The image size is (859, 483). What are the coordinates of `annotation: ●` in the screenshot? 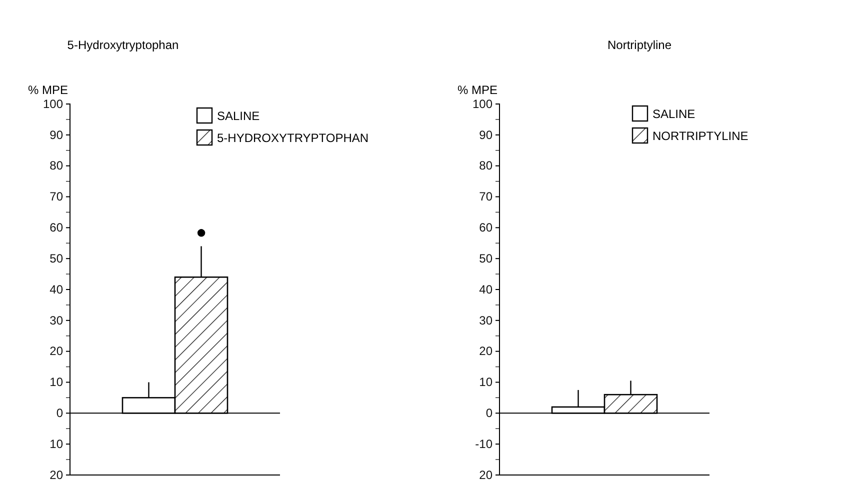 It's located at (201, 232).